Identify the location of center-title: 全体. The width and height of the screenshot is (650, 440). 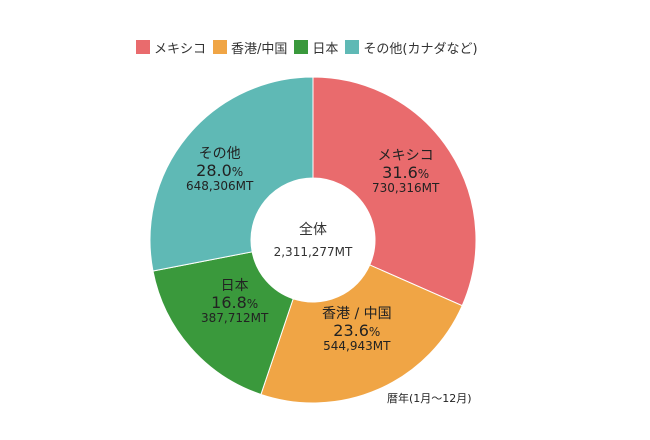
(313, 230).